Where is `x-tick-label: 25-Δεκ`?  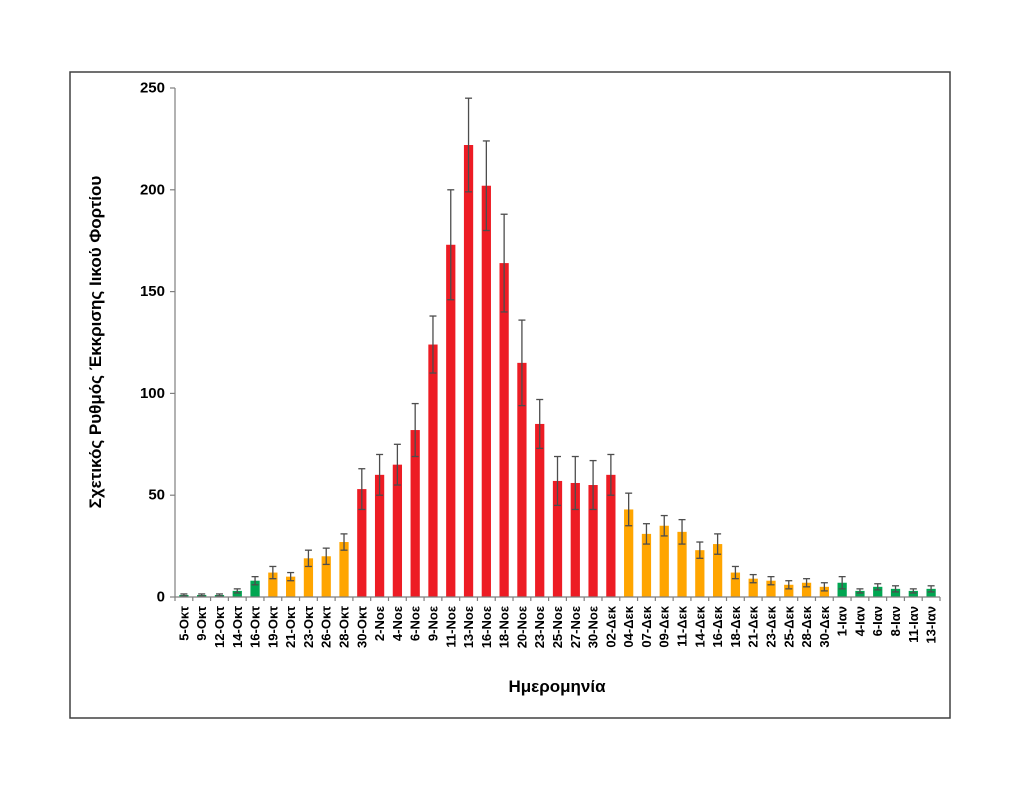 x-tick-label: 25-Δεκ is located at coordinates (788, 626).